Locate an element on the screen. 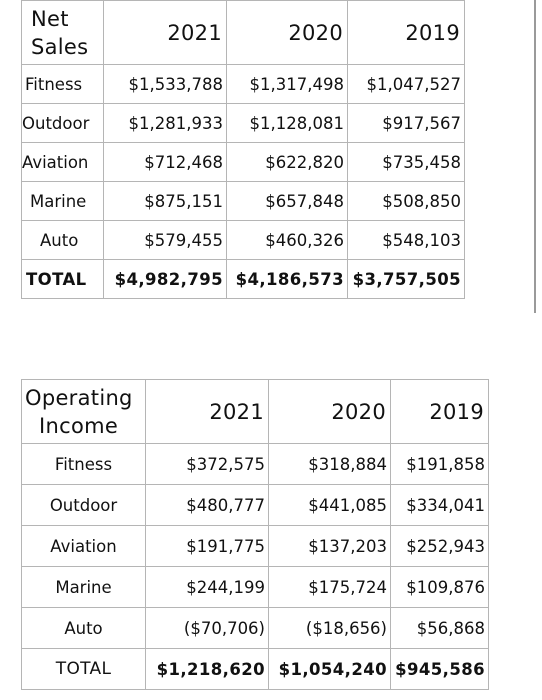 The image size is (542, 700). value-cell: $1,128,081 is located at coordinates (287, 123).